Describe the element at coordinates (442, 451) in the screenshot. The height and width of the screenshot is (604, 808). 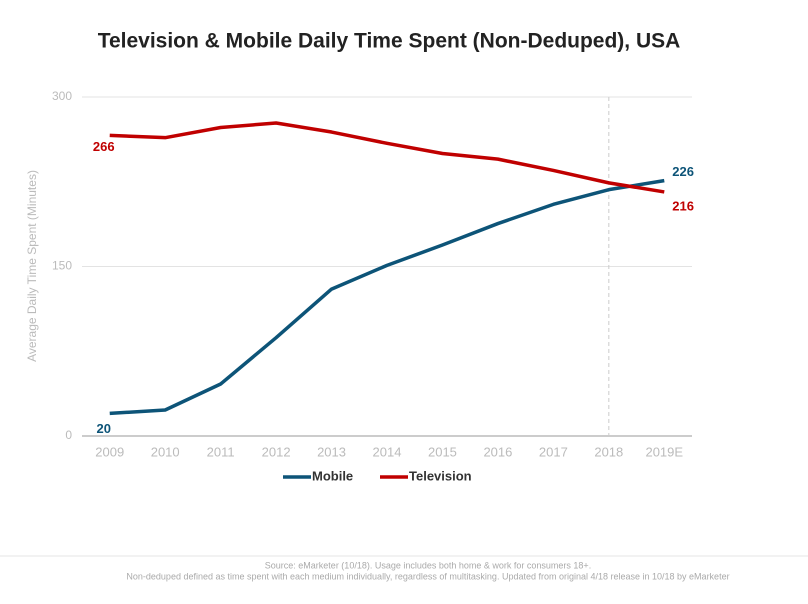
I see `x-tick-label: 2015` at that location.